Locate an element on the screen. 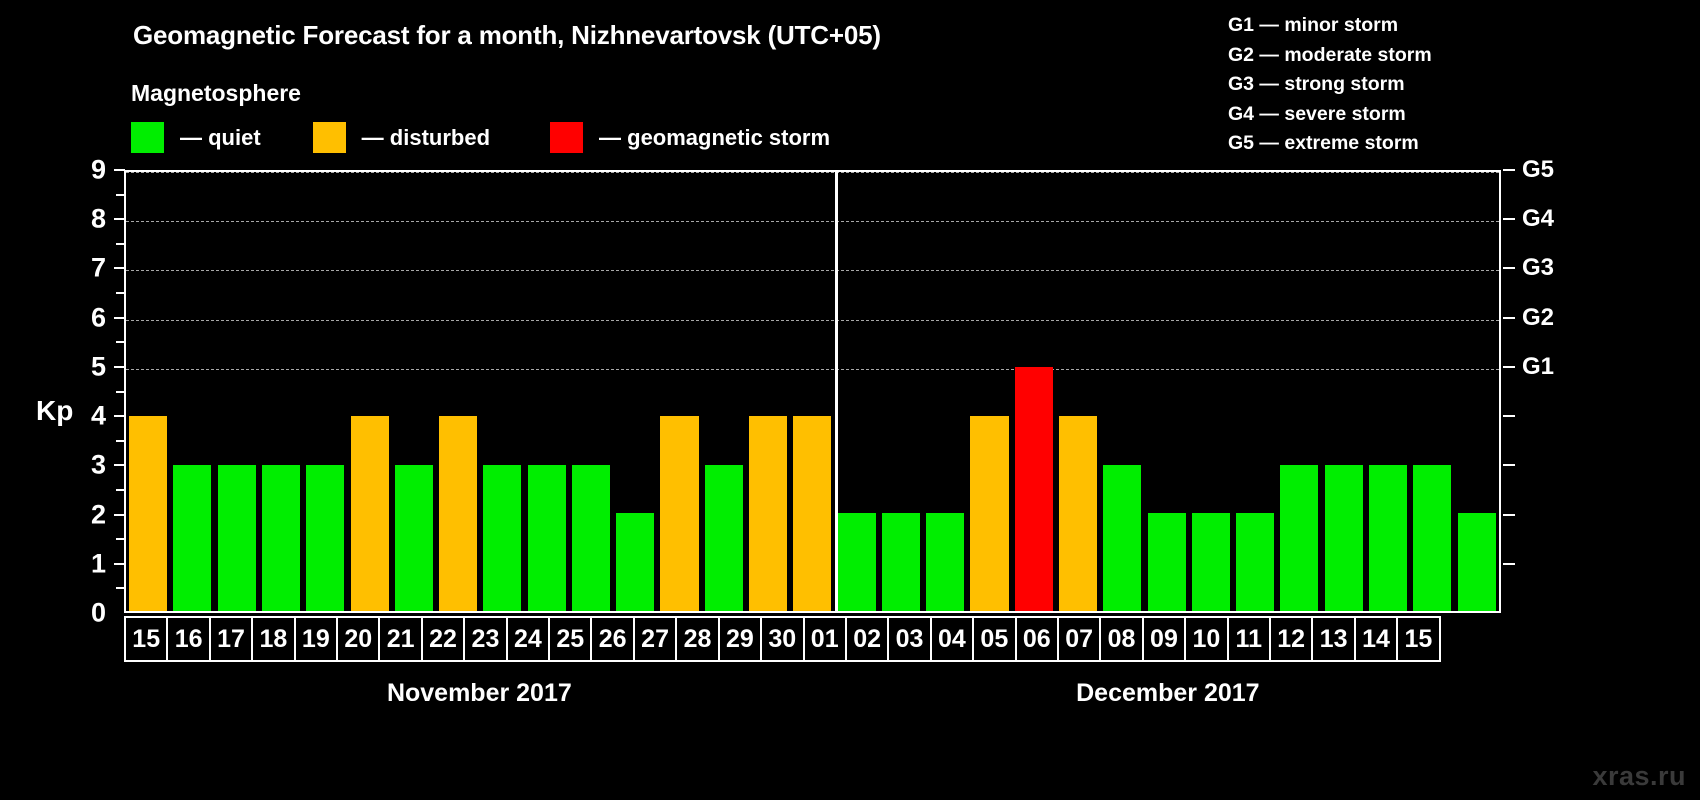 The height and width of the screenshot is (800, 1700). bar-27-disturbed is located at coordinates (679, 513).